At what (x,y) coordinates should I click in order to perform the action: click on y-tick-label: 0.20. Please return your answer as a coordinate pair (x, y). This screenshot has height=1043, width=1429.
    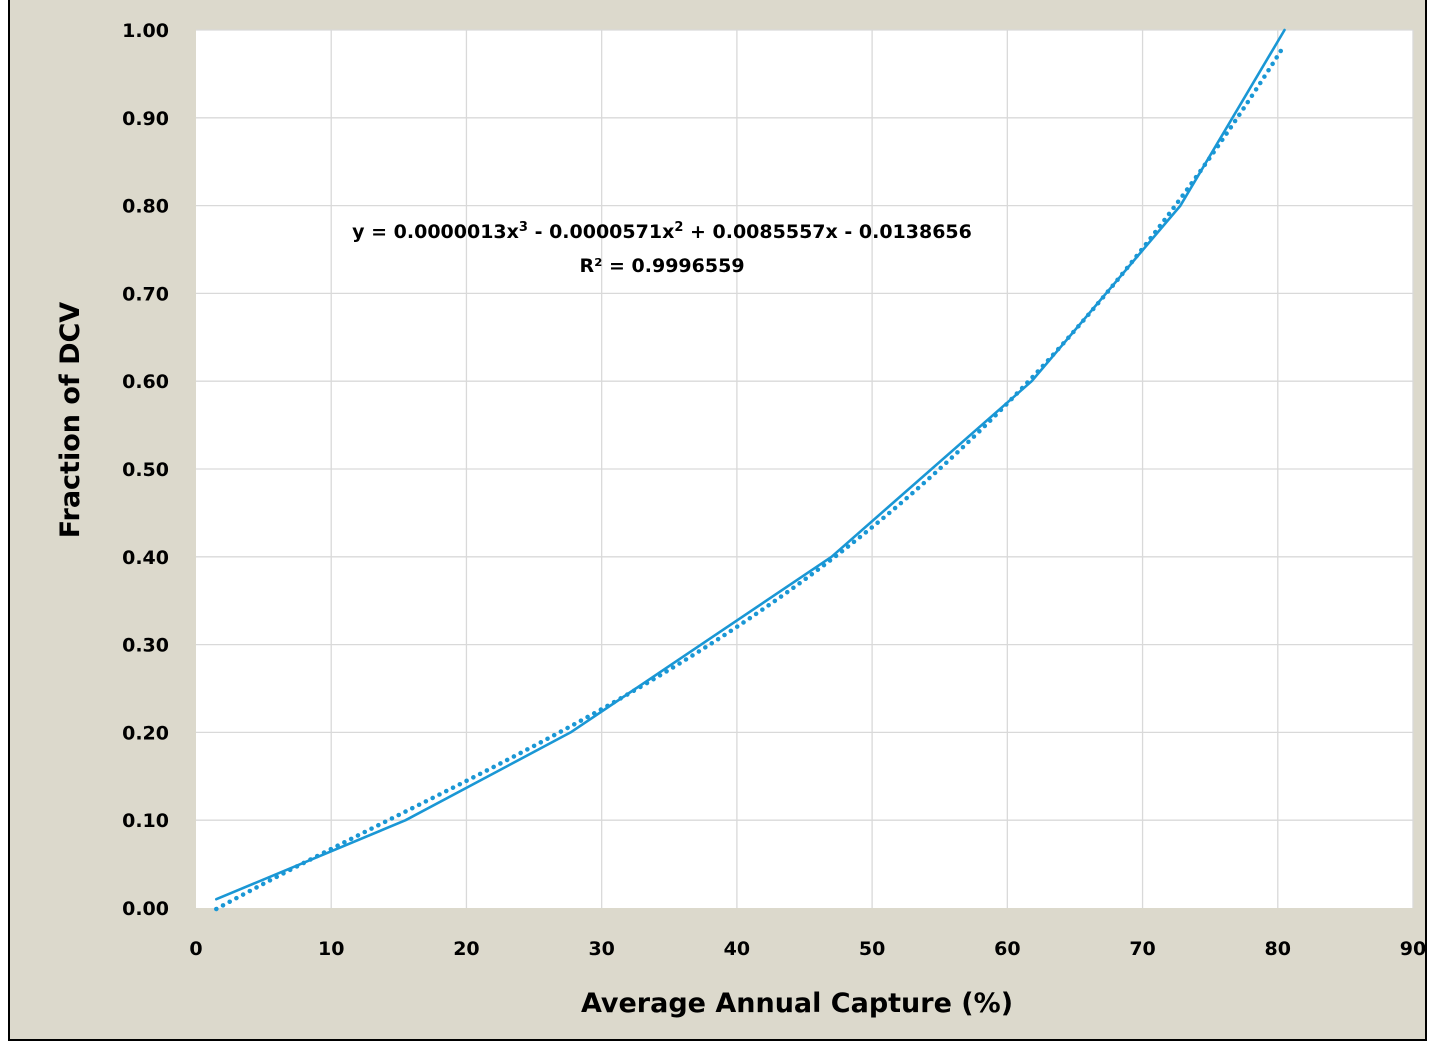
    Looking at the image, I should click on (145, 733).